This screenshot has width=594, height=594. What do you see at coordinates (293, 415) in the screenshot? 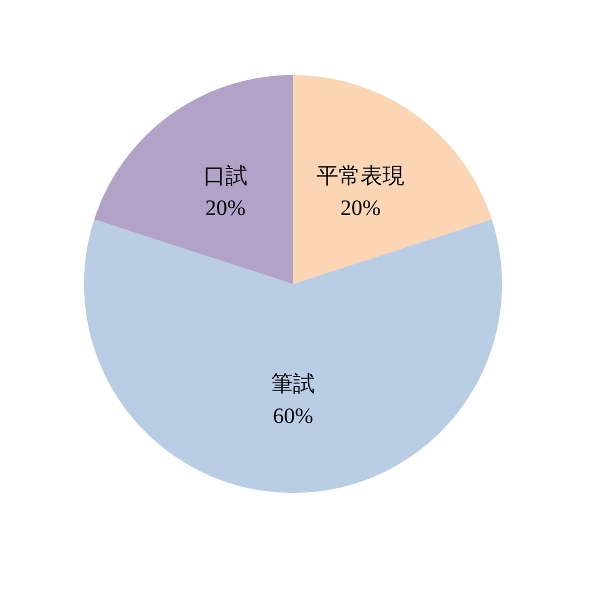
I see `data-label: 60%` at bounding box center [293, 415].